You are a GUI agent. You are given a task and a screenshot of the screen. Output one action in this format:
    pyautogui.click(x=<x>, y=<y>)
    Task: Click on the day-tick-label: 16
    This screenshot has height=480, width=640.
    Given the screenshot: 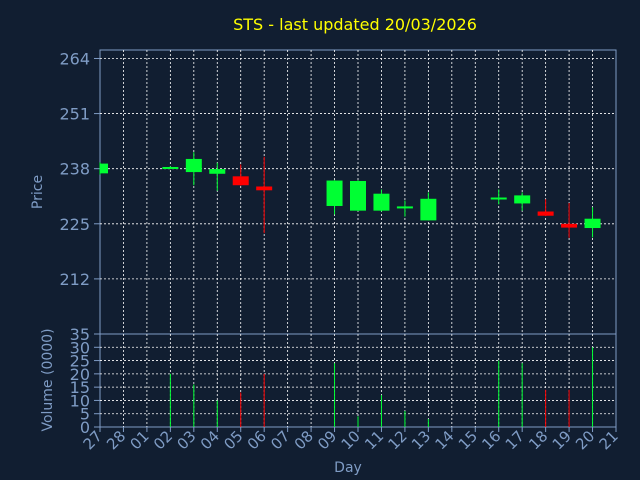 What is the action you would take?
    pyautogui.click(x=491, y=440)
    